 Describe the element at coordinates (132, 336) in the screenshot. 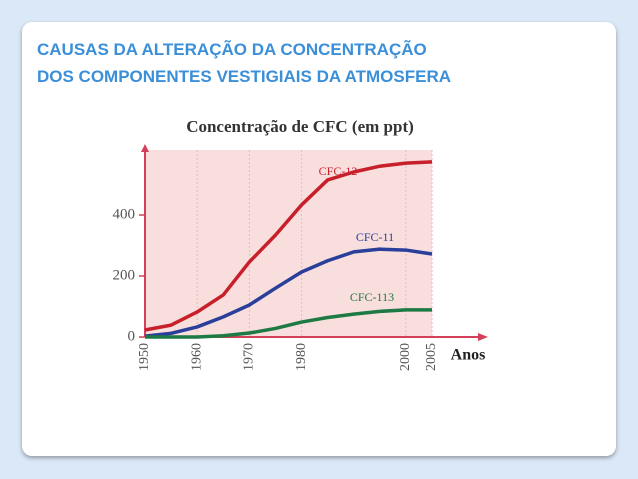

I see `y-tick-label: 0` at that location.